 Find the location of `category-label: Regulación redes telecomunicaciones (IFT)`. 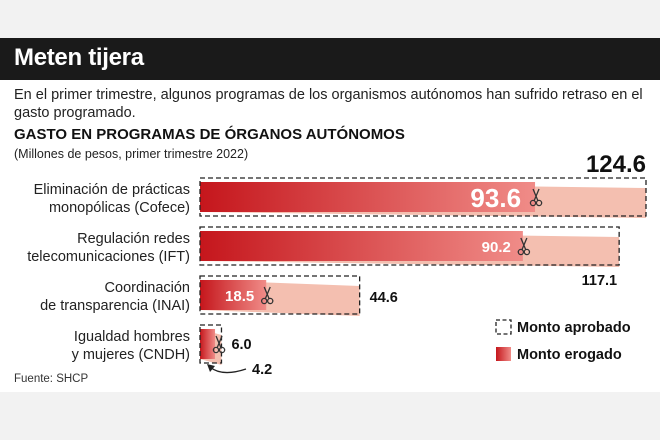

category-label: Regulación redes telecomunicaciones (IFT) is located at coordinates (108, 248).